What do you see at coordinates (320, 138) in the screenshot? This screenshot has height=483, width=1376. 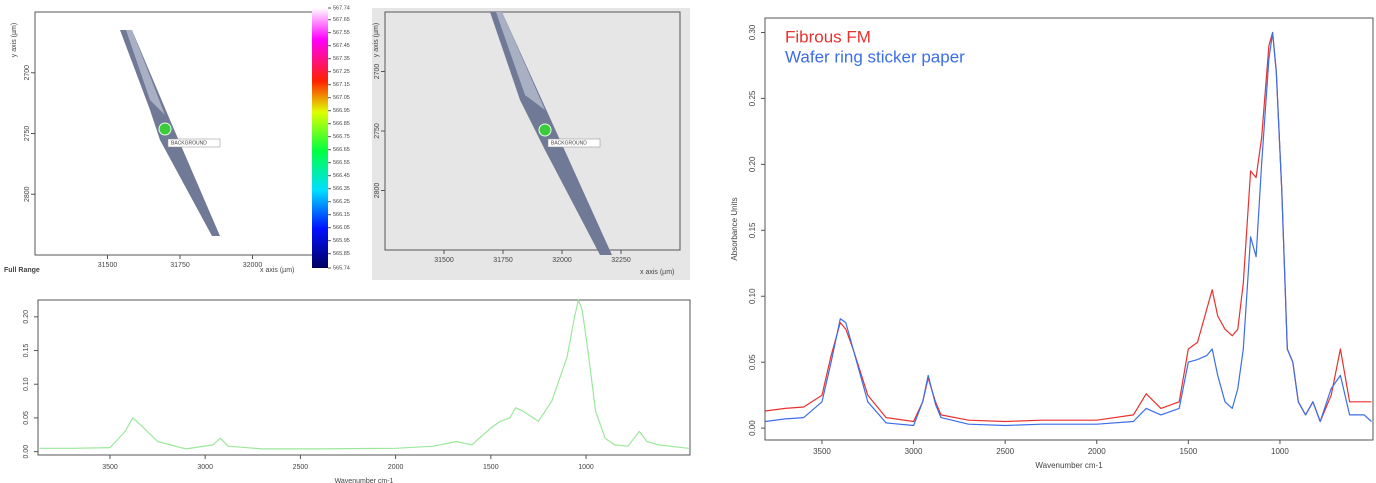 I see `colorbar` at bounding box center [320, 138].